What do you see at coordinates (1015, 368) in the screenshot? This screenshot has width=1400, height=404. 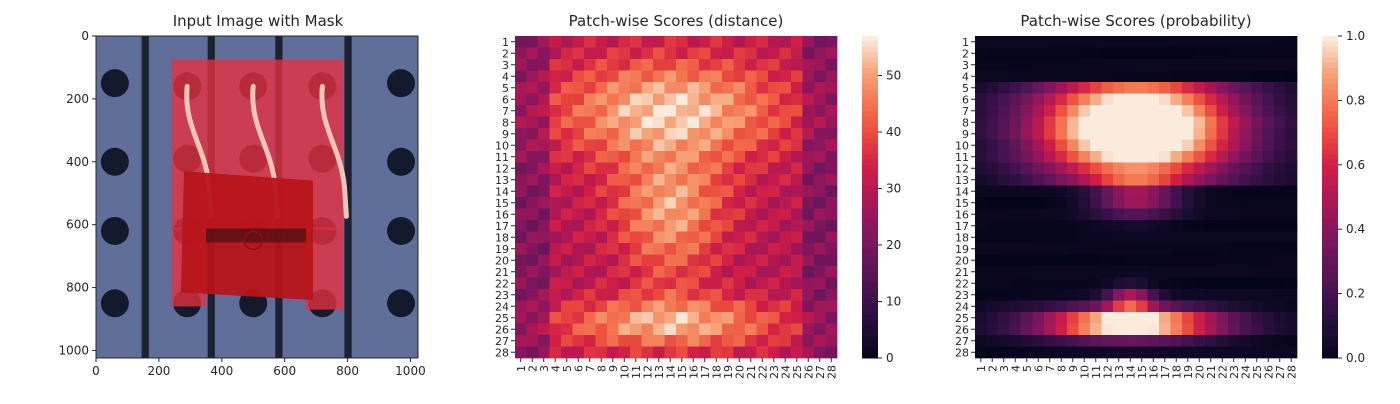 I see `x-tick-label: 4` at bounding box center [1015, 368].